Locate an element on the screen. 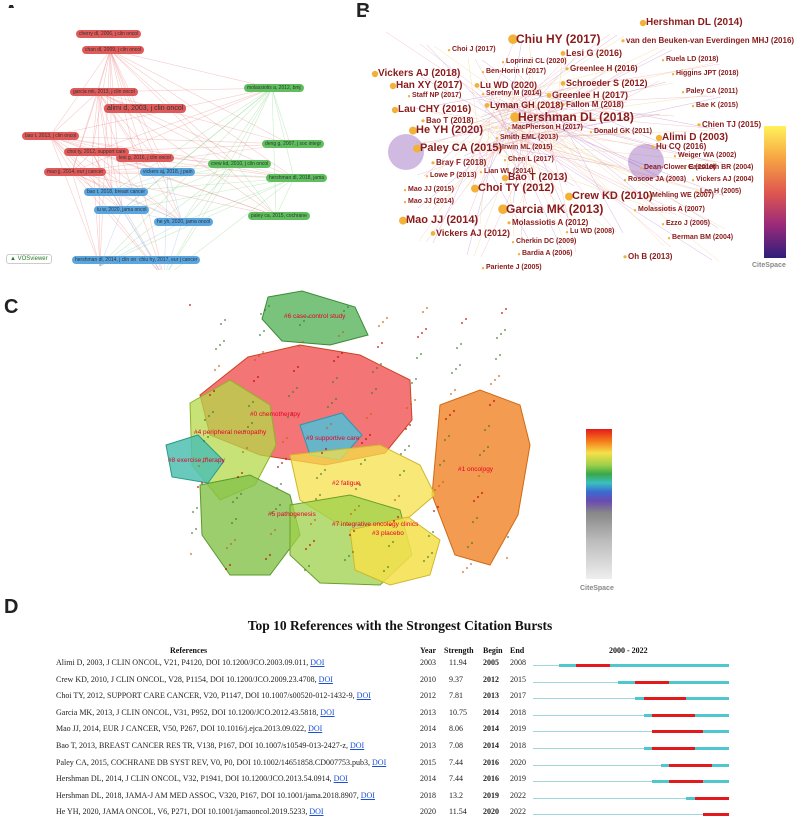  cell-strength: 7.81 is located at coordinates (456, 696).